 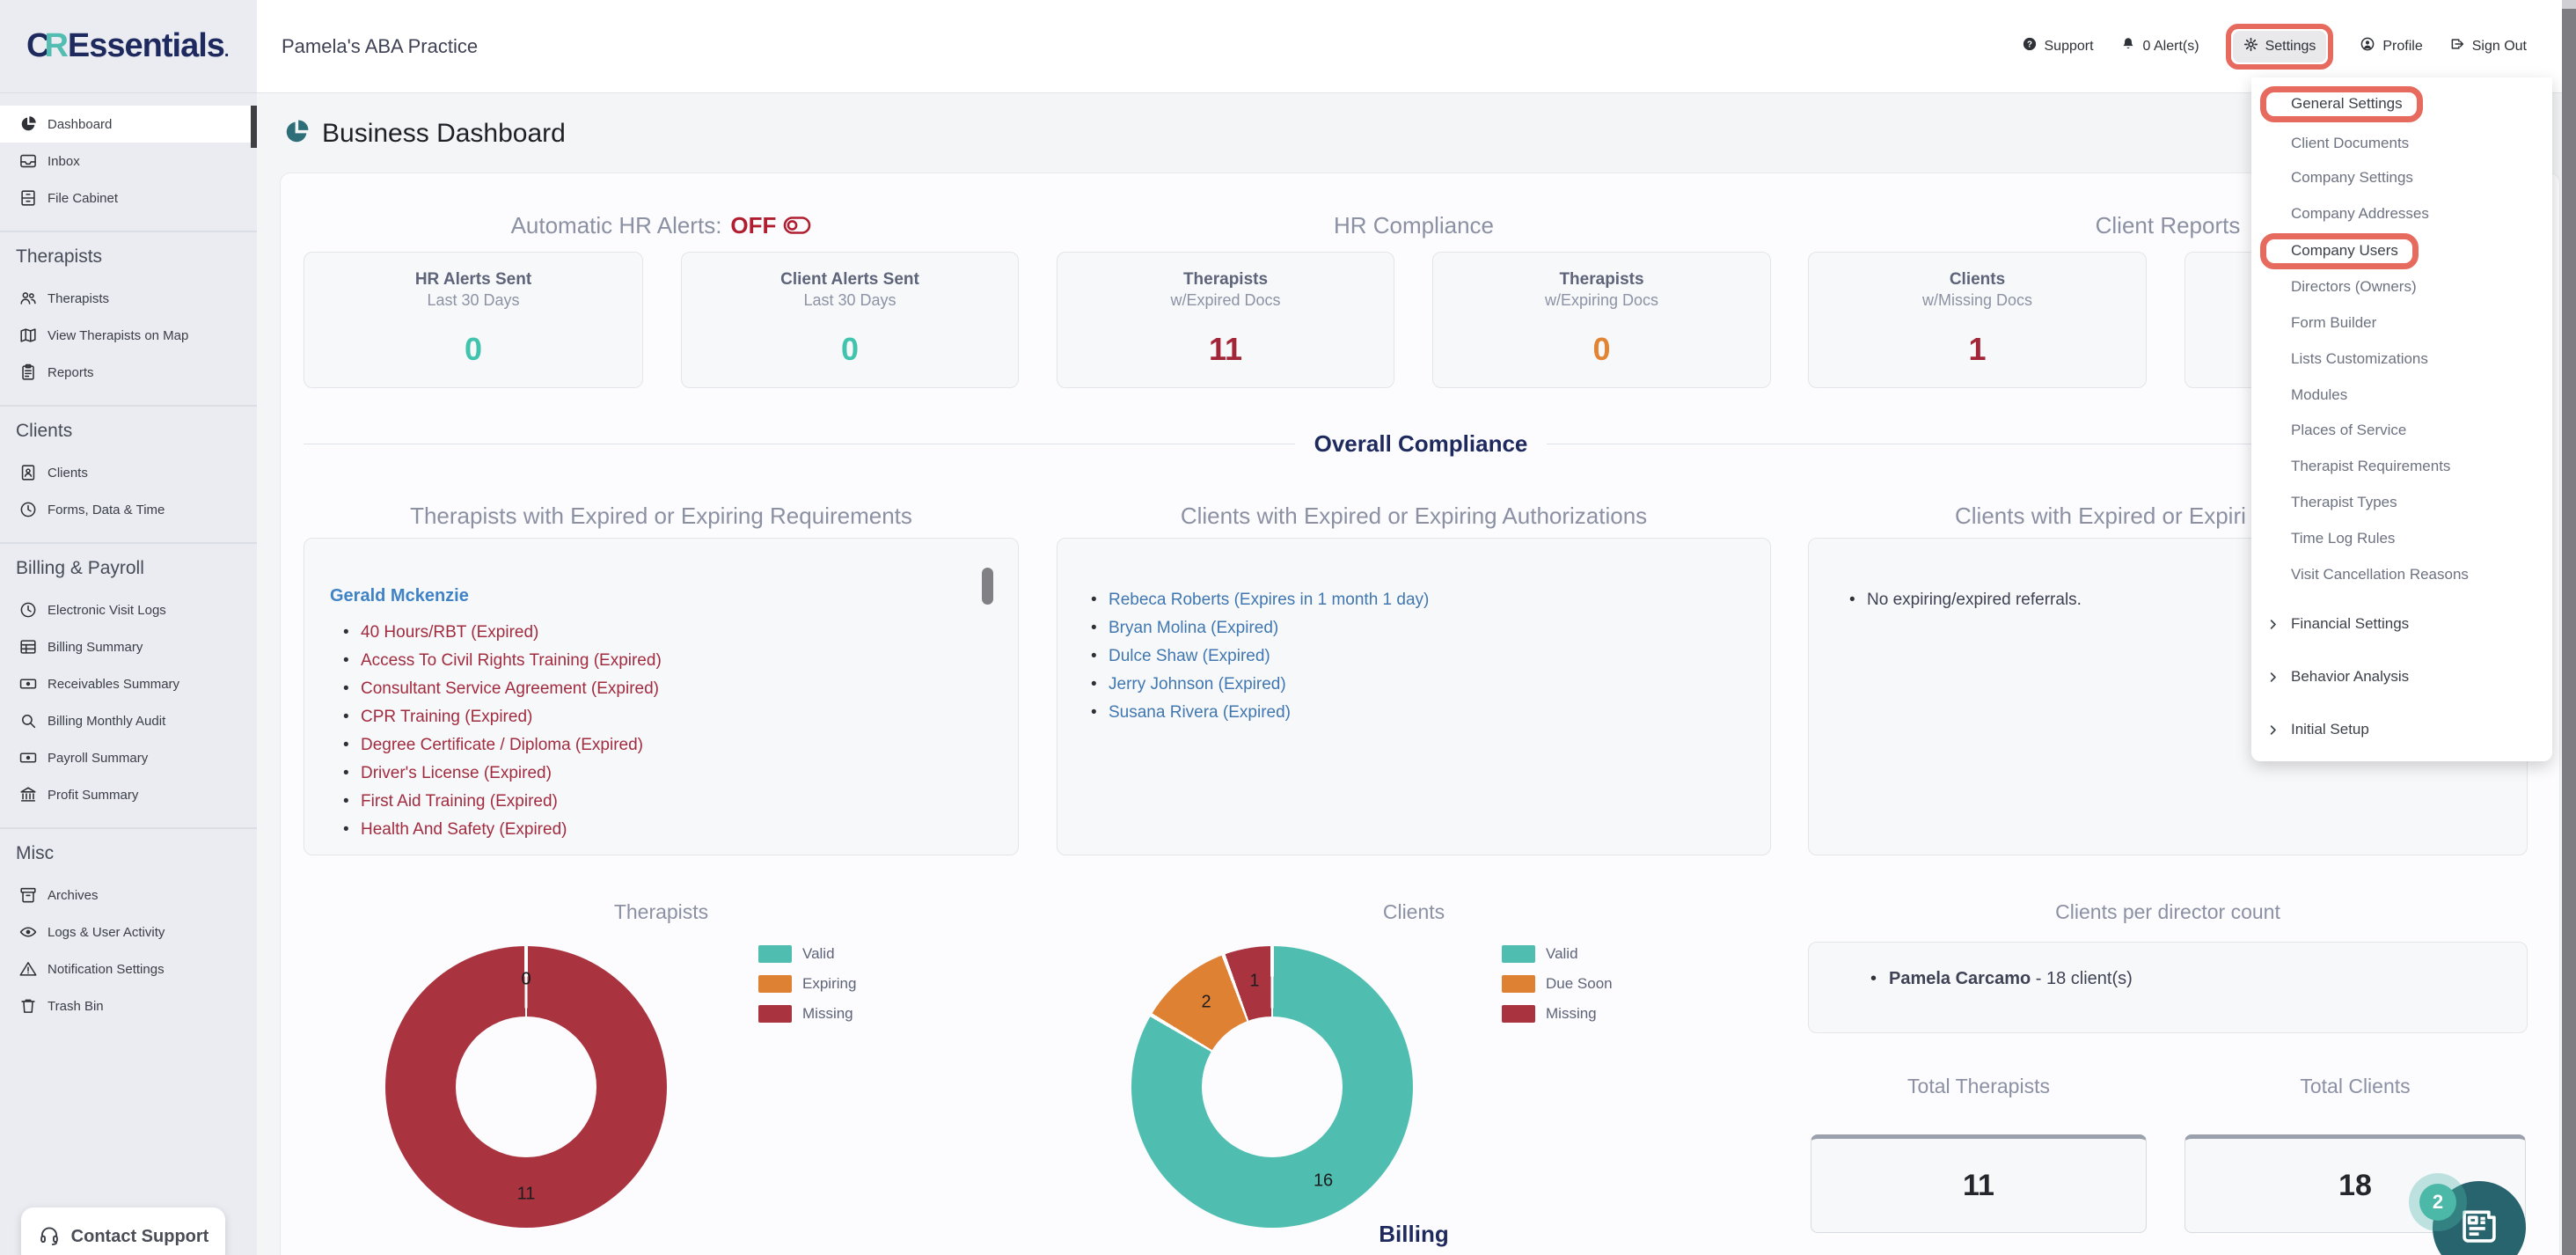 What do you see at coordinates (2250, 46) in the screenshot?
I see `gear-icon` at bounding box center [2250, 46].